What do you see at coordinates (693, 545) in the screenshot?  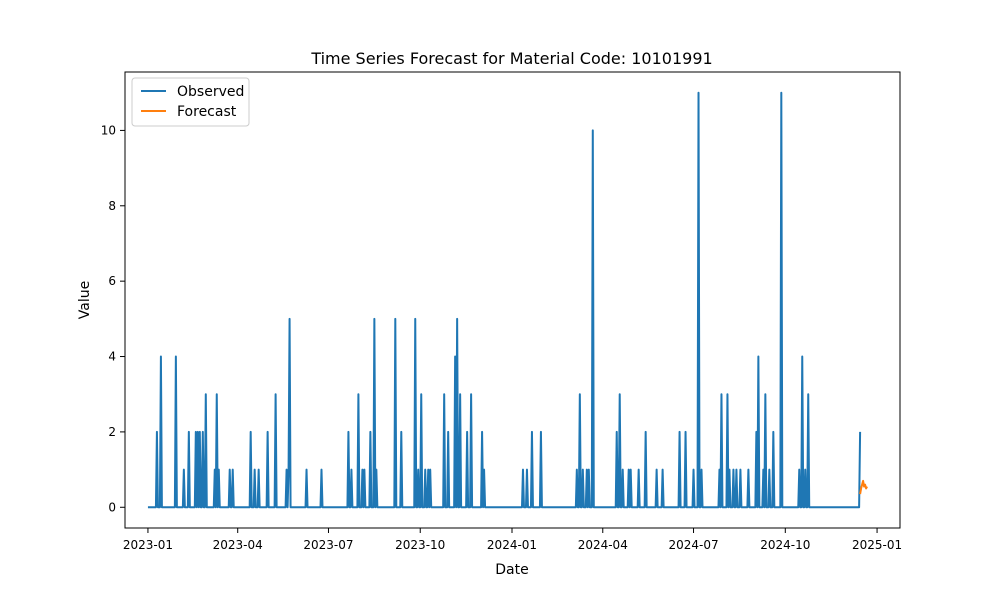 I see `x-tick-label: 2024-07` at bounding box center [693, 545].